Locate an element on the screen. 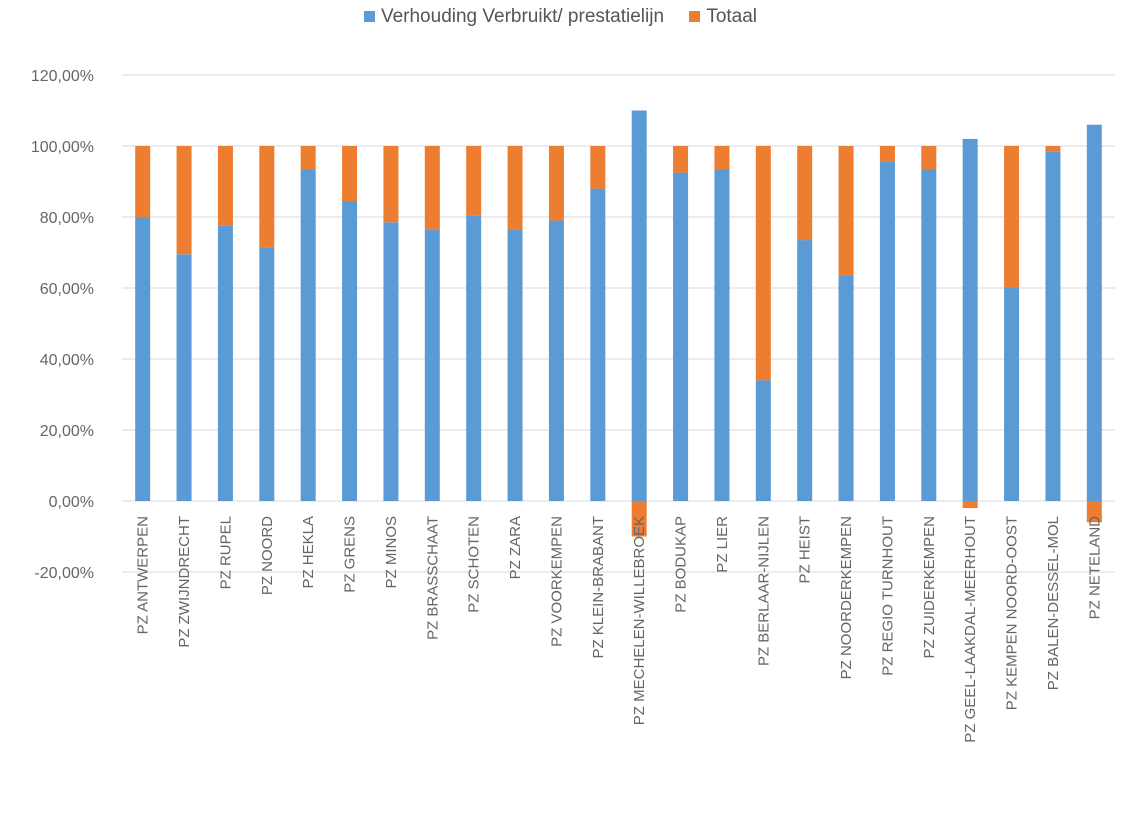 The height and width of the screenshot is (830, 1121). x-tick-label: PZ HEIST is located at coordinates (805, 550).